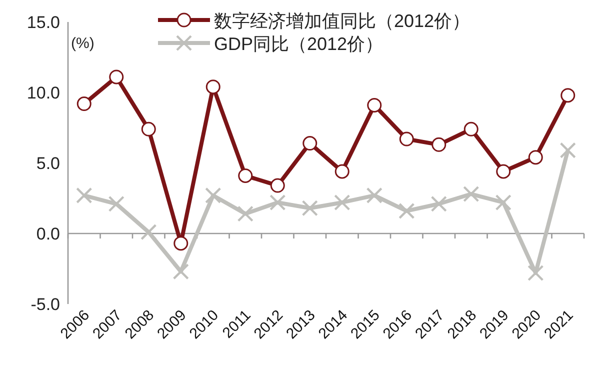 The width and height of the screenshot is (596, 372). I want to click on legend-label: GDP同比（2012价）, so click(299, 44).